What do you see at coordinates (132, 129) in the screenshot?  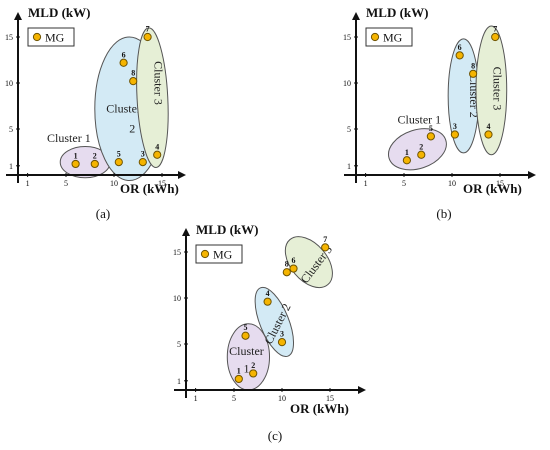 I see `cluster-label: 2` at bounding box center [132, 129].